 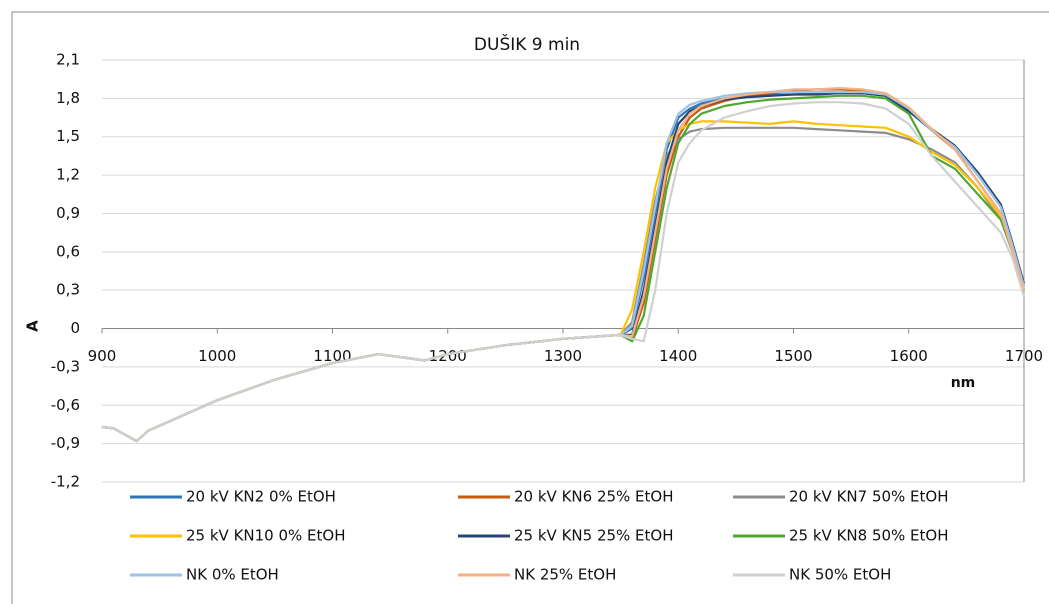 I want to click on y-tick-label: 0,9, so click(x=68, y=213).